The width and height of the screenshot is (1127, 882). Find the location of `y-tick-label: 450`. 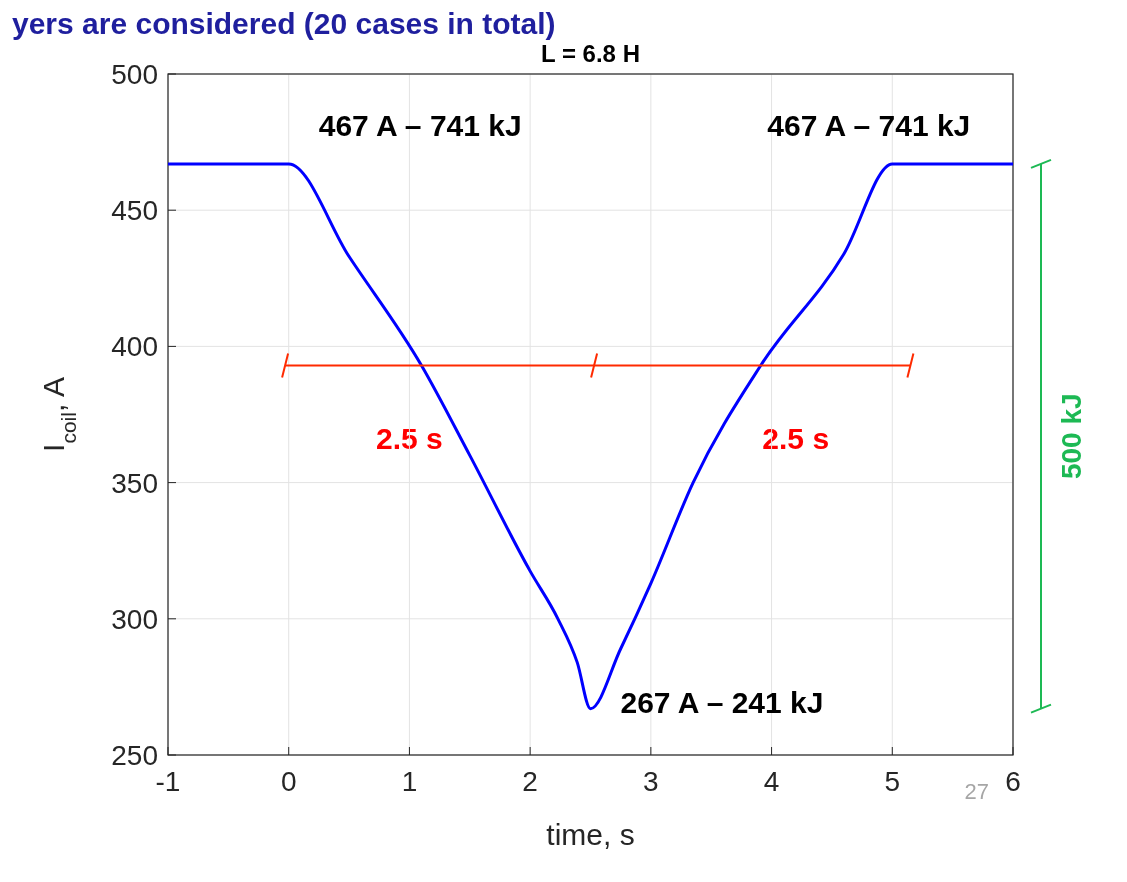

y-tick-label: 450 is located at coordinates (134, 211).